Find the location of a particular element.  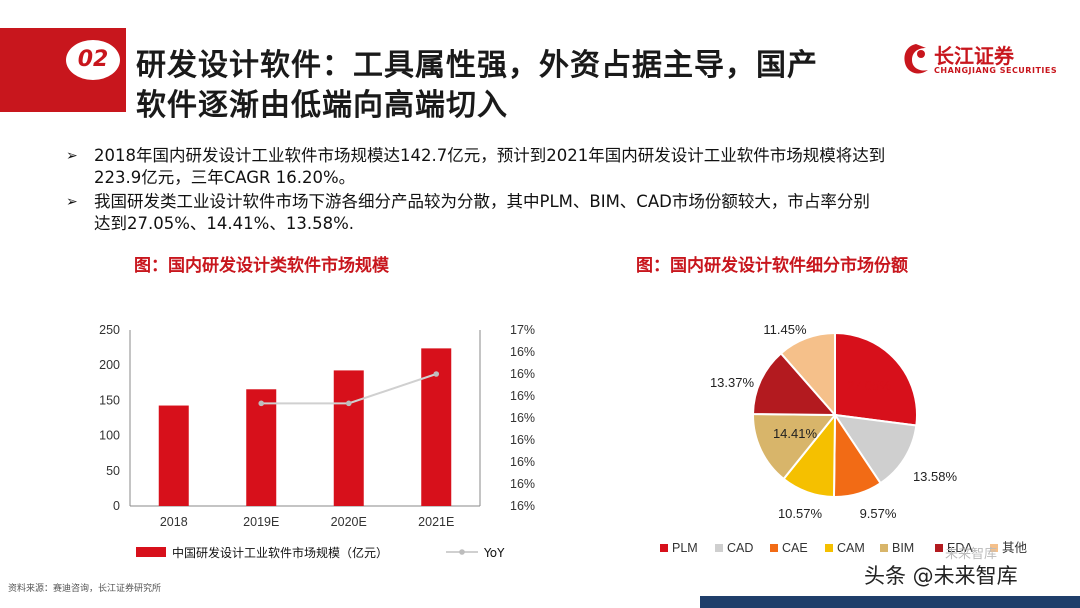

left-axis-tick-label: 0 is located at coordinates (116, 506).